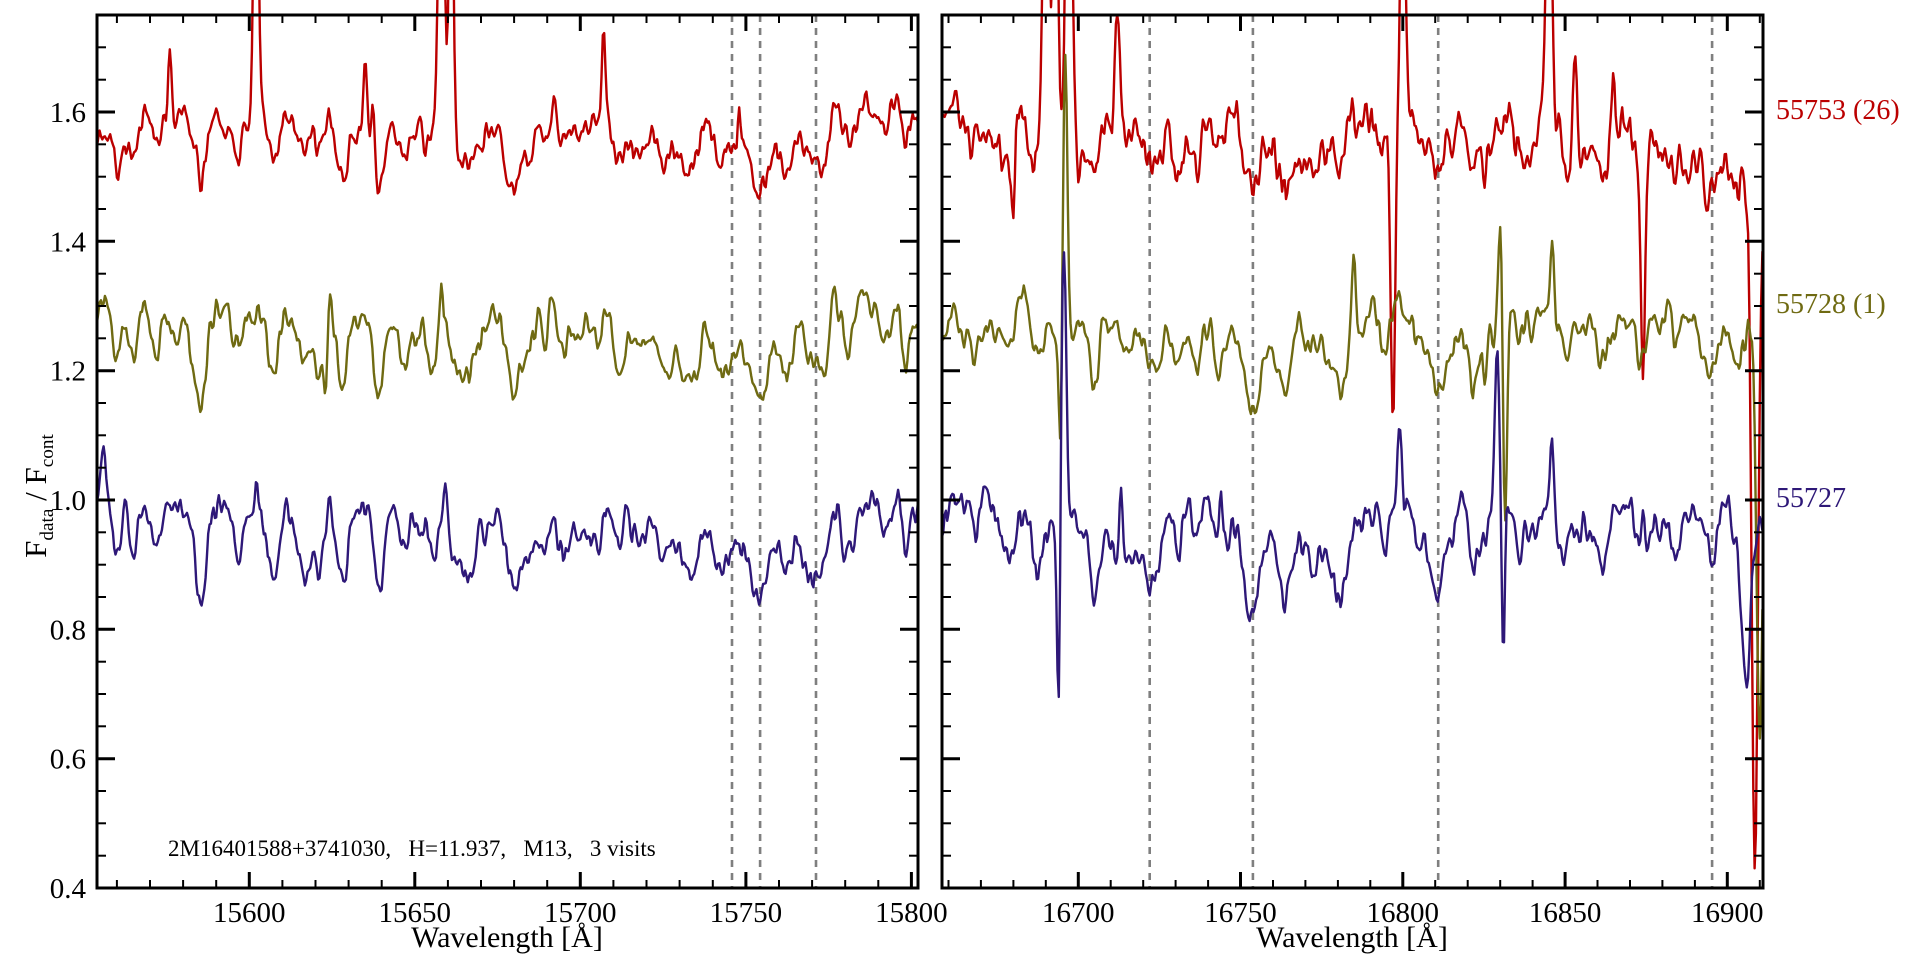 The height and width of the screenshot is (960, 1920). I want to click on x-tick-label: 16850, so click(1565, 913).